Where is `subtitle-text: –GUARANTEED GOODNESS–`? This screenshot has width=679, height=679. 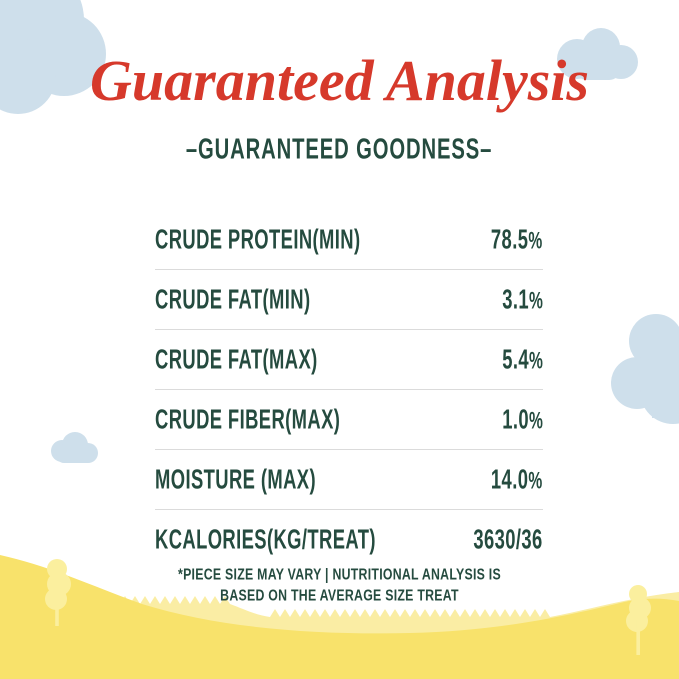 subtitle-text: –GUARANTEED GOODNESS– is located at coordinates (339, 148).